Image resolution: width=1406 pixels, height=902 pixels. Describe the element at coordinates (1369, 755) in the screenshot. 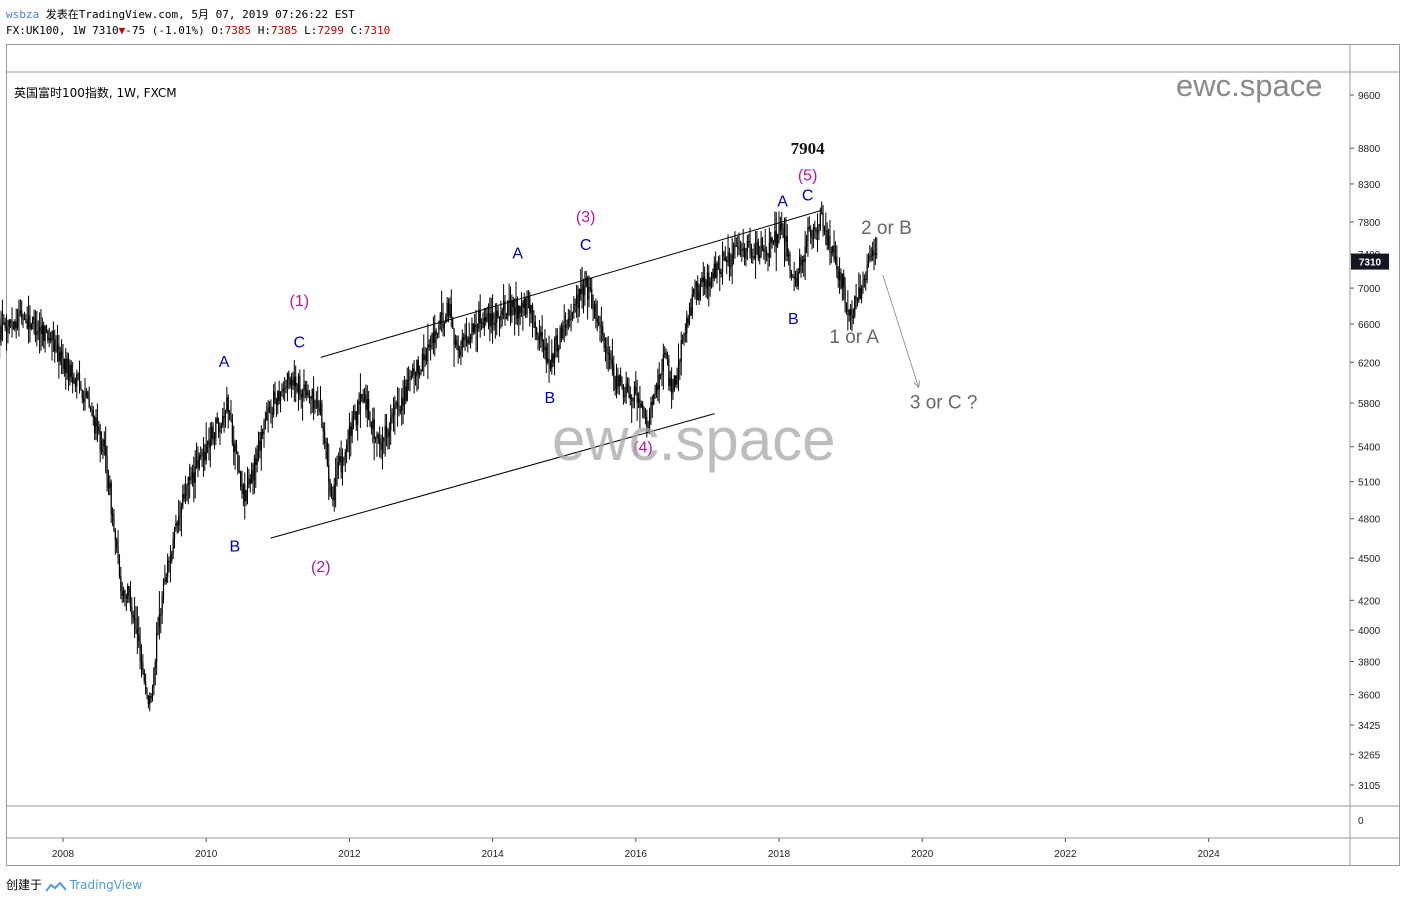

I see `y-tick-label: 3265` at that location.